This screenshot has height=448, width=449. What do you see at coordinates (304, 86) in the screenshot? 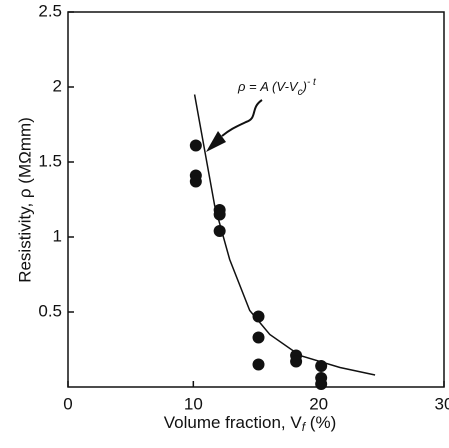
I see `annotation-close: )` at bounding box center [304, 86].